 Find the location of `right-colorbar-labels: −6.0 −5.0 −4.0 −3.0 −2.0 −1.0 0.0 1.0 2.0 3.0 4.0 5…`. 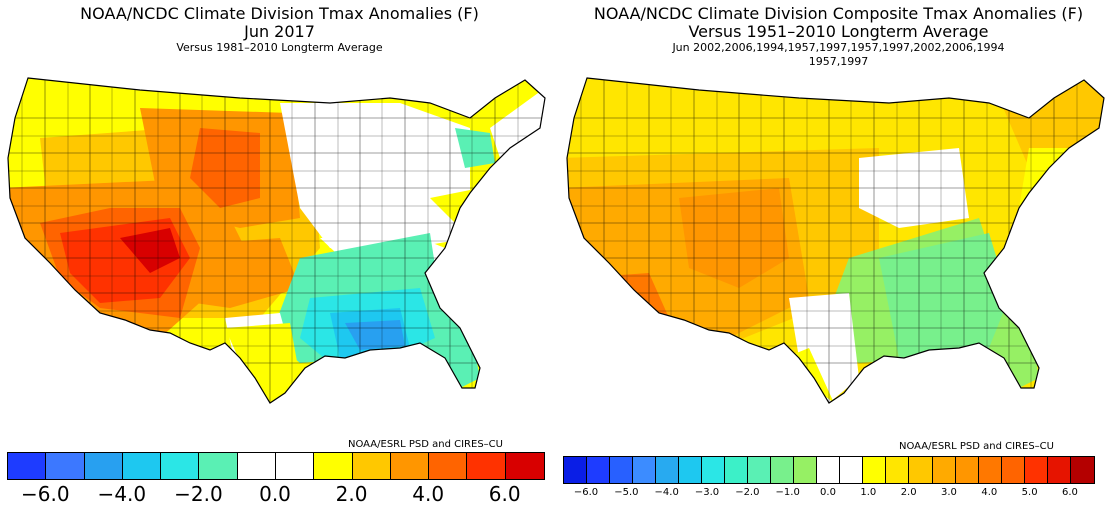

right-colorbar-labels: −6.0 −5.0 −4.0 −3.0 −2.0 −1.0 0.0 1.0 2.0 3.0 4.0 5… is located at coordinates (828, 495).